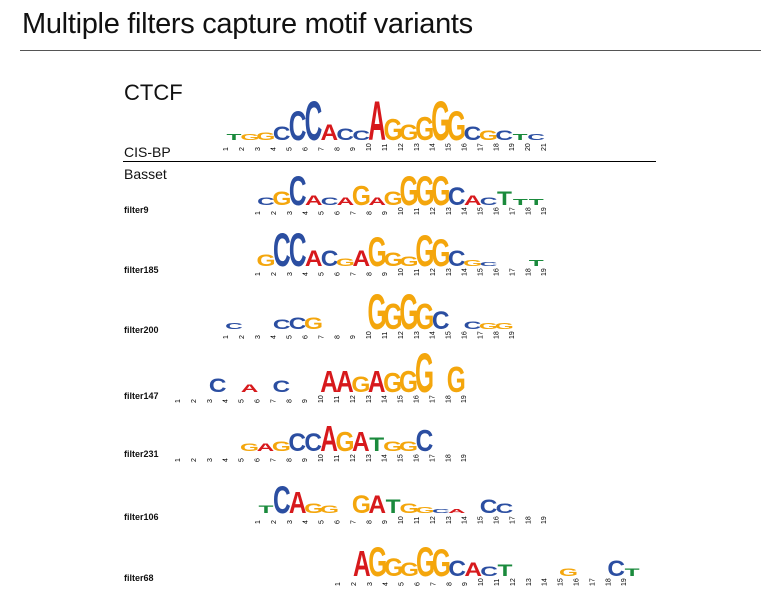 This screenshot has height=591, width=761. I want to click on section-label: Basset, so click(145, 174).